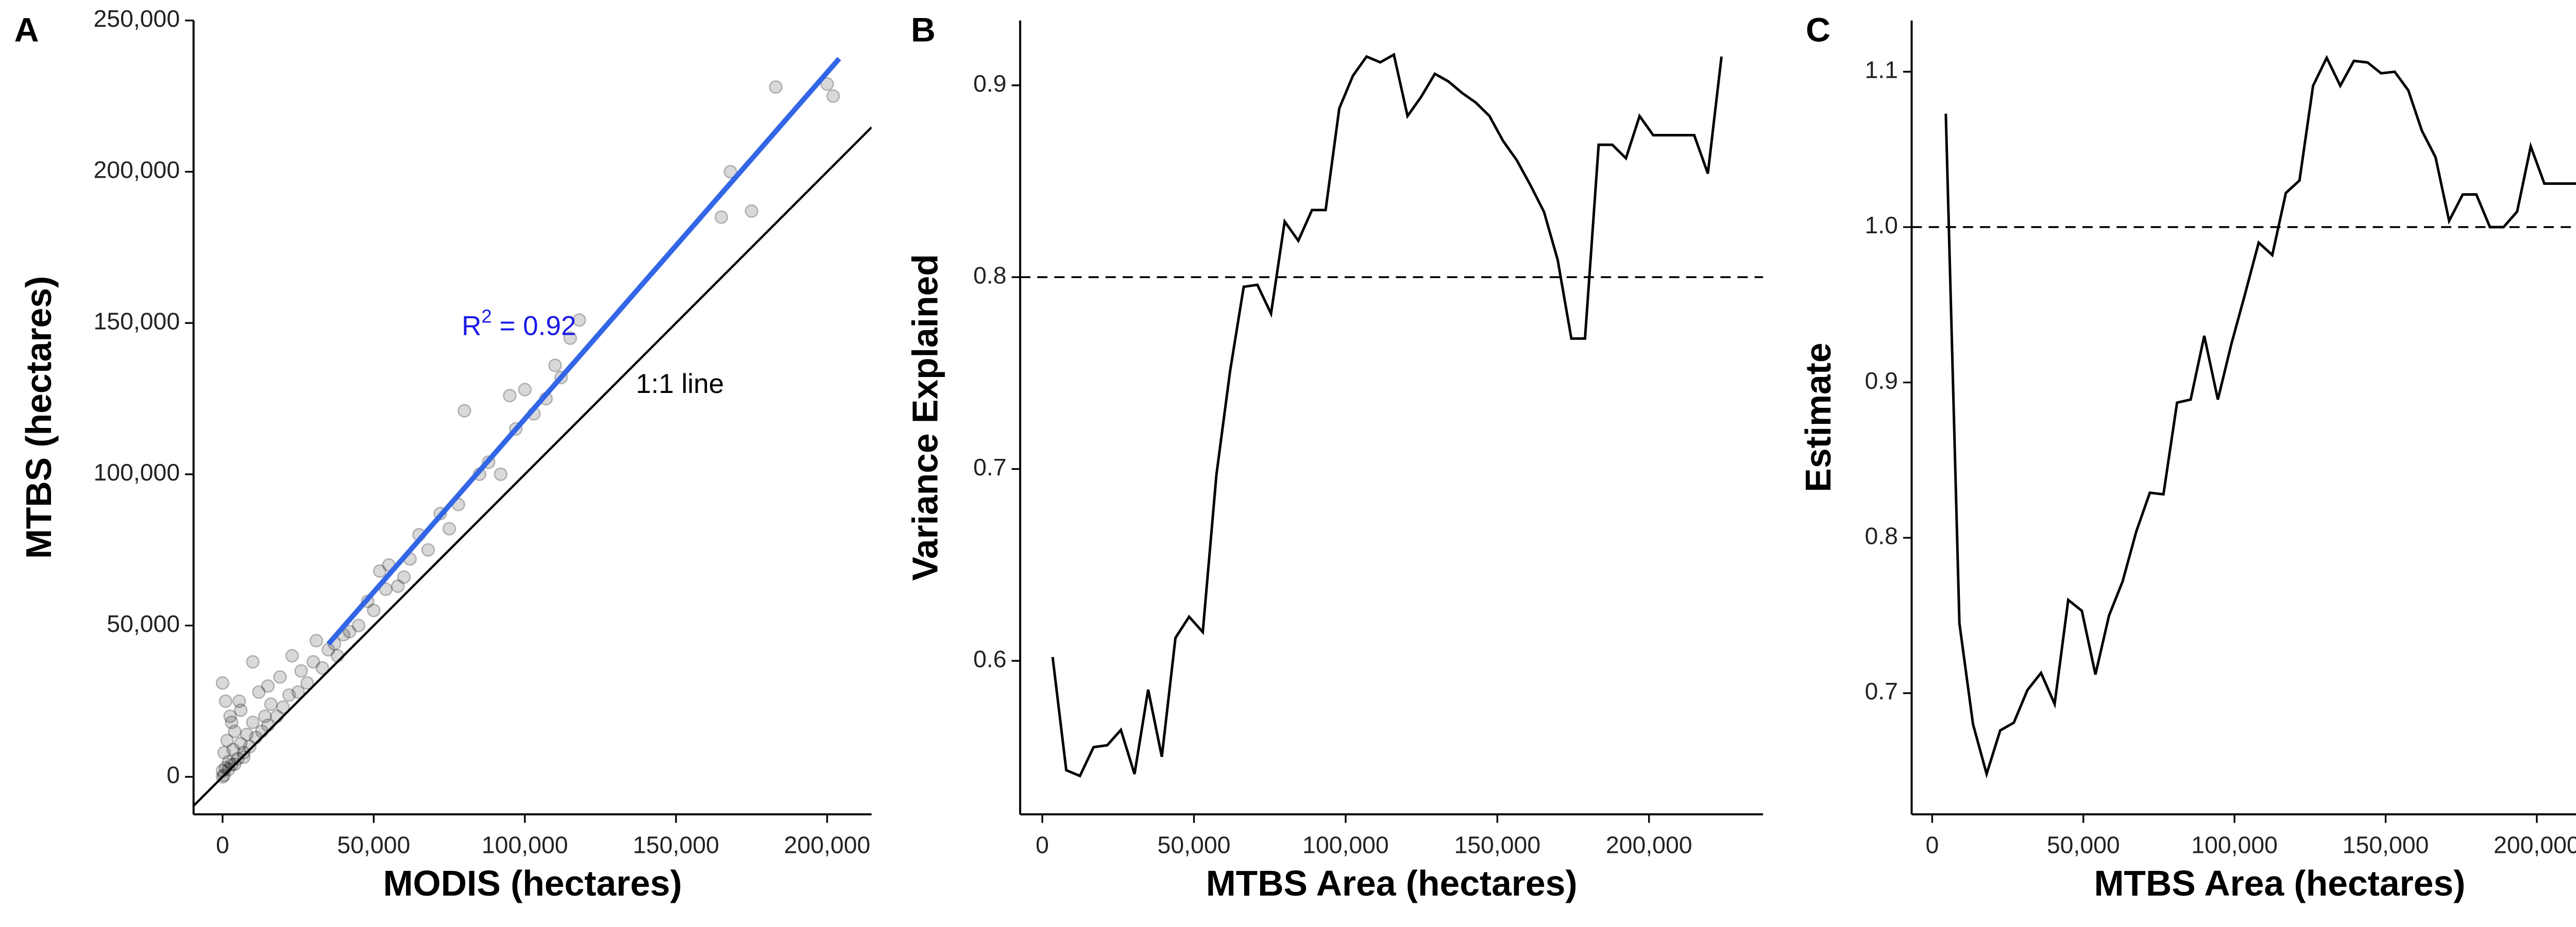 The width and height of the screenshot is (2576, 927). What do you see at coordinates (534, 326) in the screenshot?
I see `annotation-text: = 0.92` at bounding box center [534, 326].